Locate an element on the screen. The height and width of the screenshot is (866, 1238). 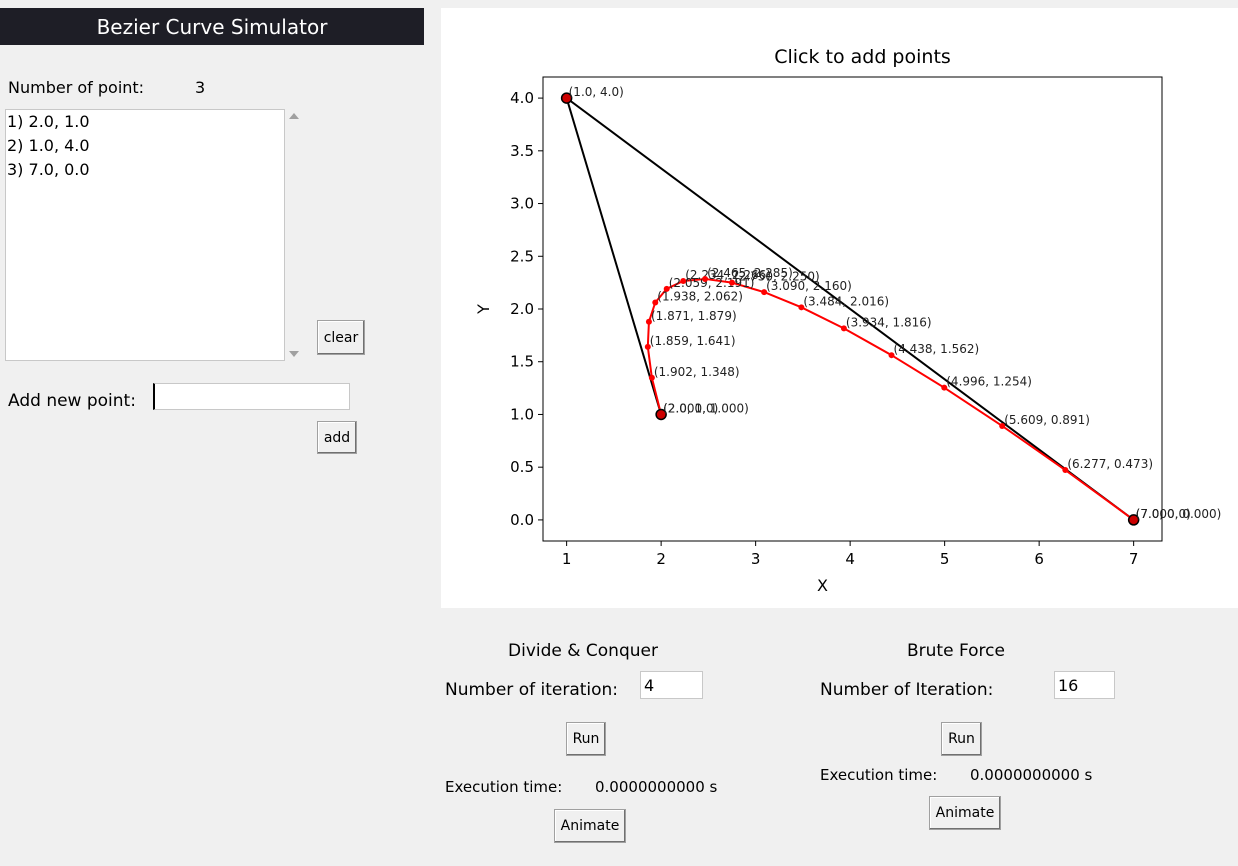
scroll-down-icon is located at coordinates (294, 354).